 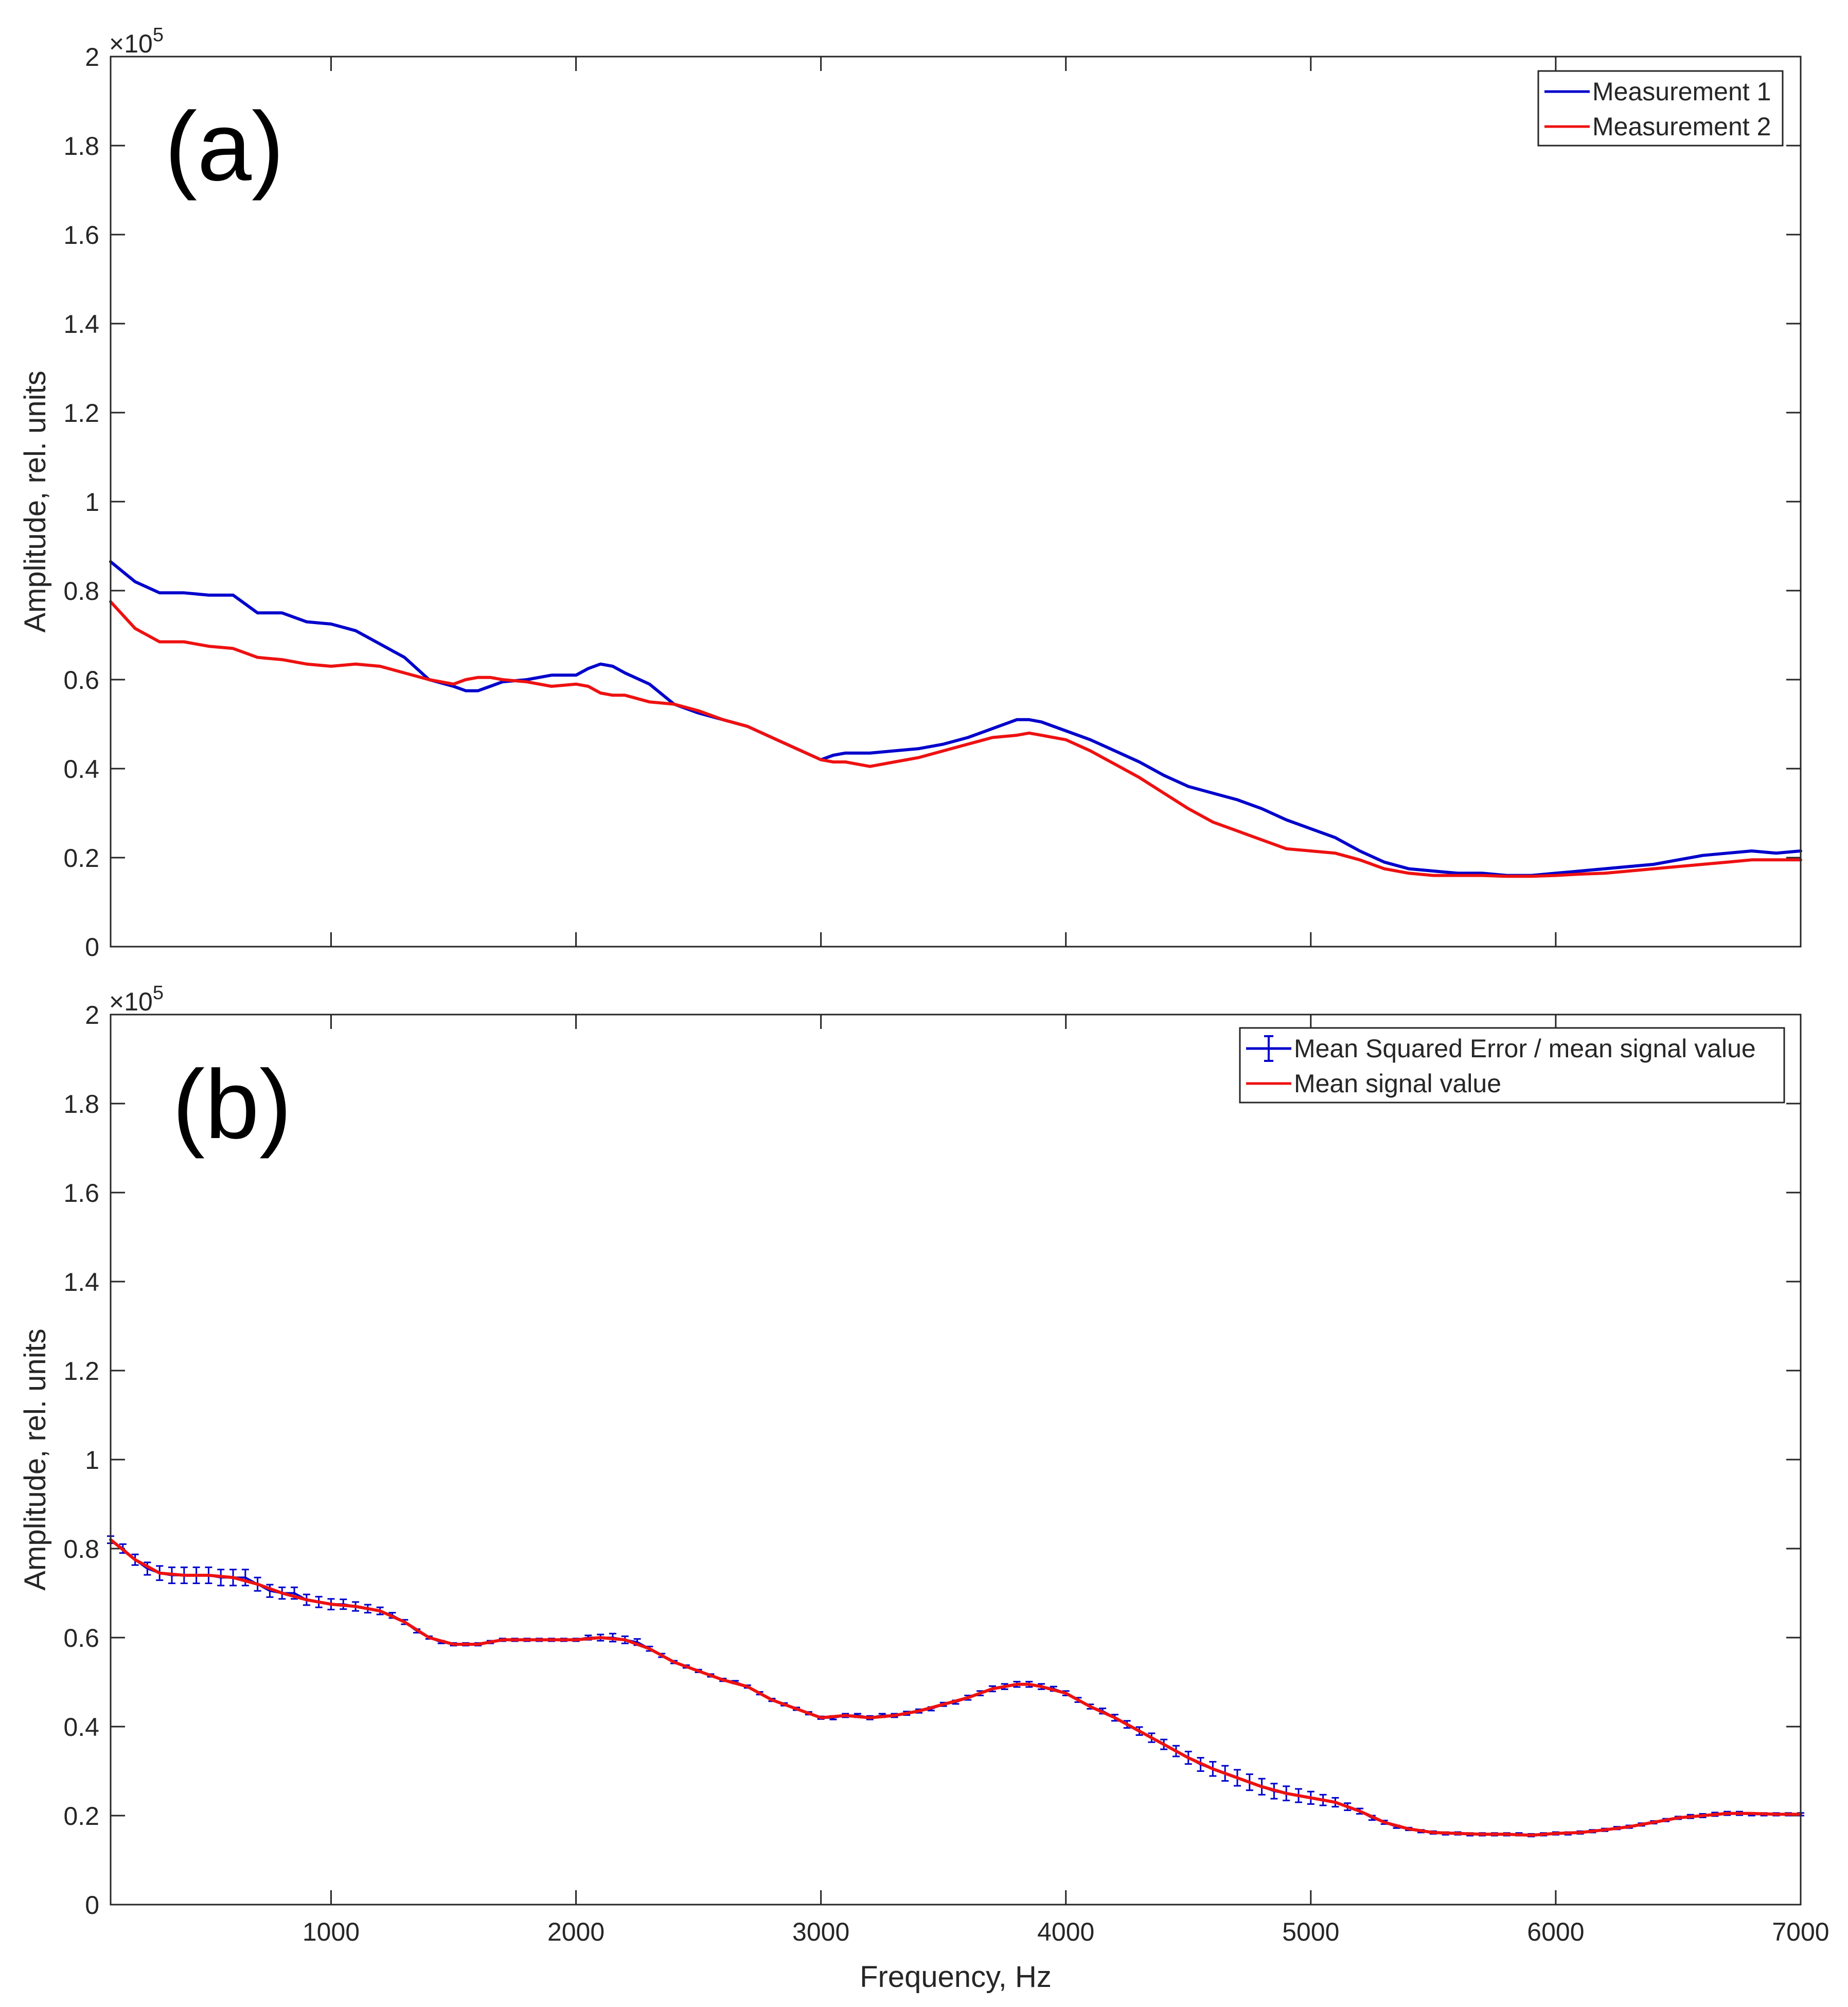 I want to click on exponent-label-a: ×10⁵, so click(x=136, y=41).